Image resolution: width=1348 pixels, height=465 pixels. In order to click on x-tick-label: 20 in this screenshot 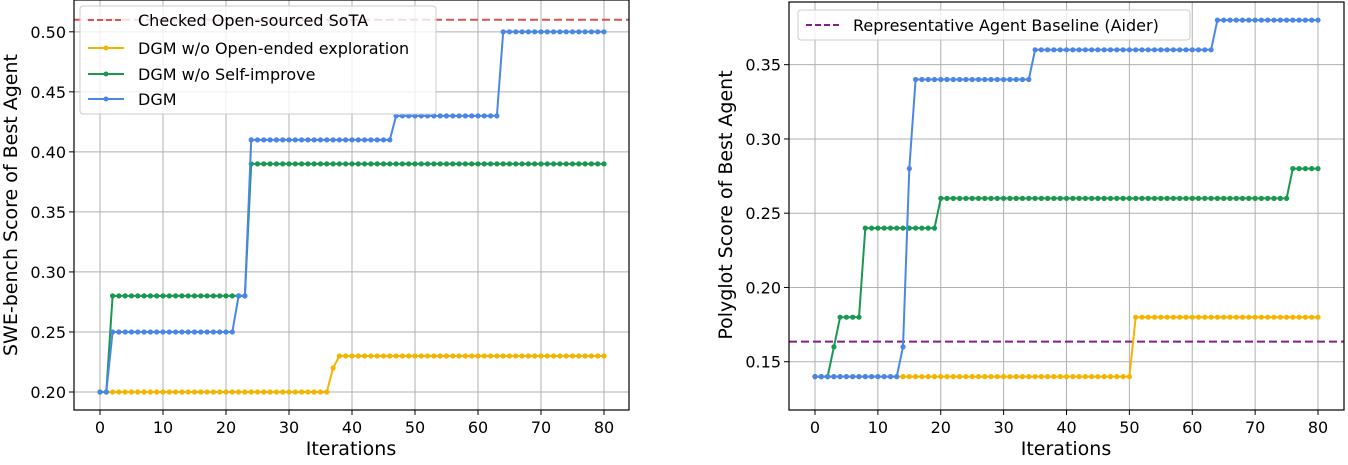, I will do `click(941, 427)`.